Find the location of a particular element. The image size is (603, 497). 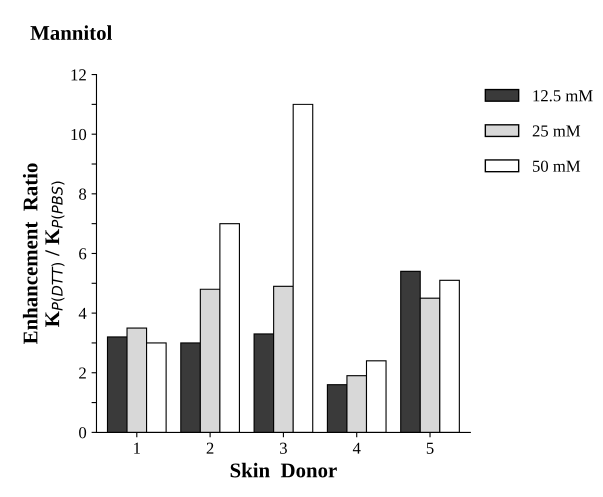

y-axis-title: Enhancement Ratio K$_{P(DTT)}$ / K$_{P(PBS)}$ is located at coordinates (43, 253).